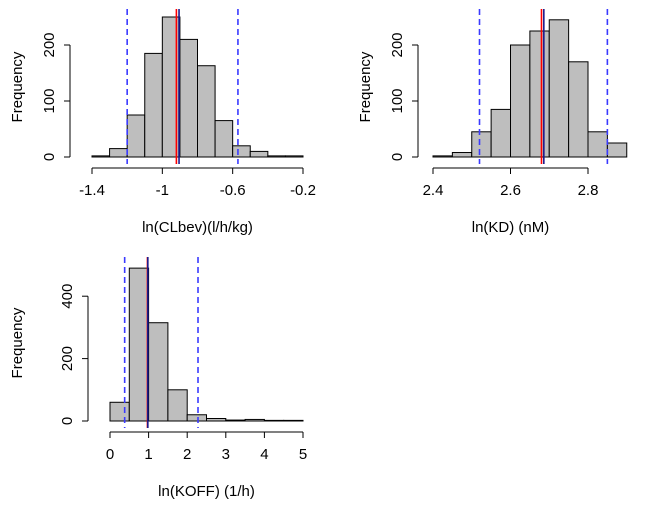 This screenshot has height=505, width=646. What do you see at coordinates (510, 190) in the screenshot?
I see `x-tick-label: 2.6` at bounding box center [510, 190].